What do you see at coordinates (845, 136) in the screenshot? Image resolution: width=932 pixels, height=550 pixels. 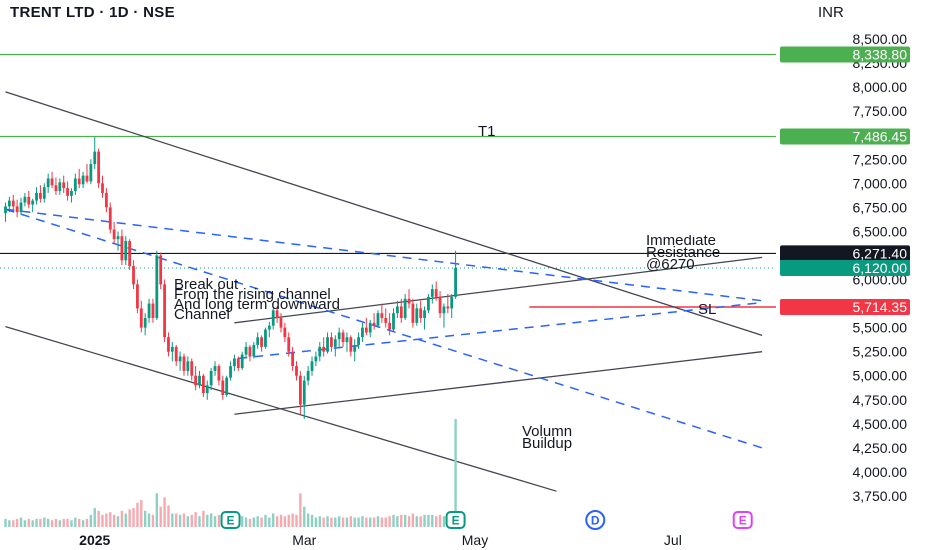 I see `t1-price-tag` at bounding box center [845, 136].